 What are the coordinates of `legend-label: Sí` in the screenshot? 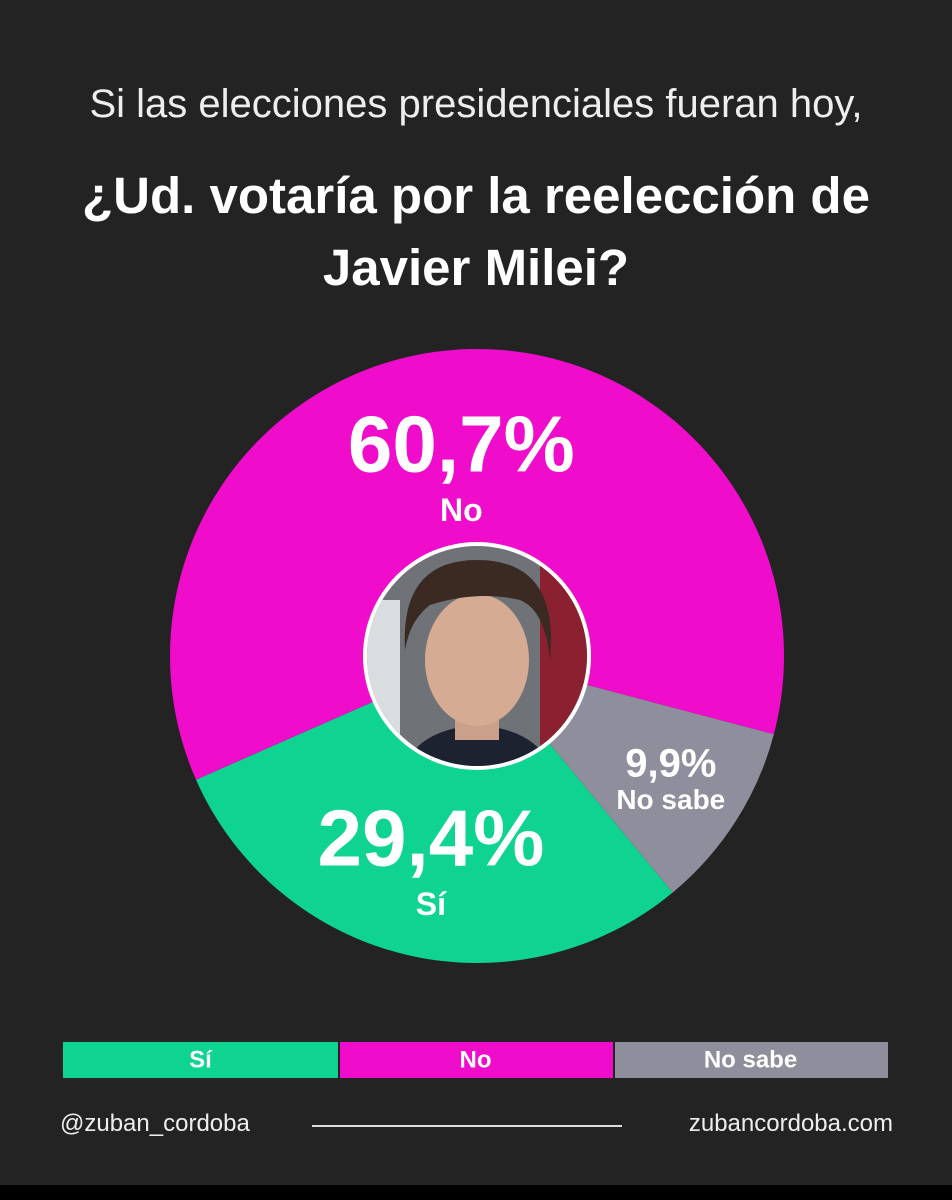 It's located at (201, 1059).